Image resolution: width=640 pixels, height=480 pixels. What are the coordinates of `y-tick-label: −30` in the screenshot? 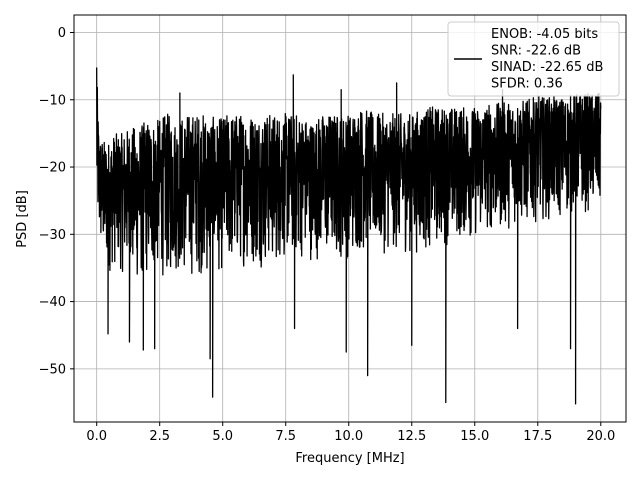 It's located at (52, 235).